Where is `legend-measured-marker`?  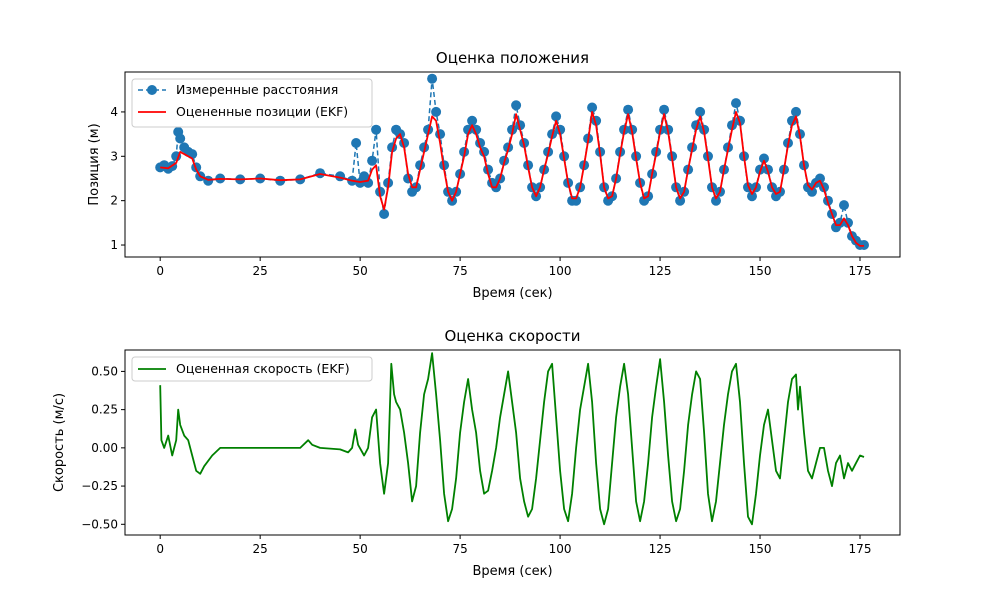
legend-measured-marker is located at coordinates (152, 90).